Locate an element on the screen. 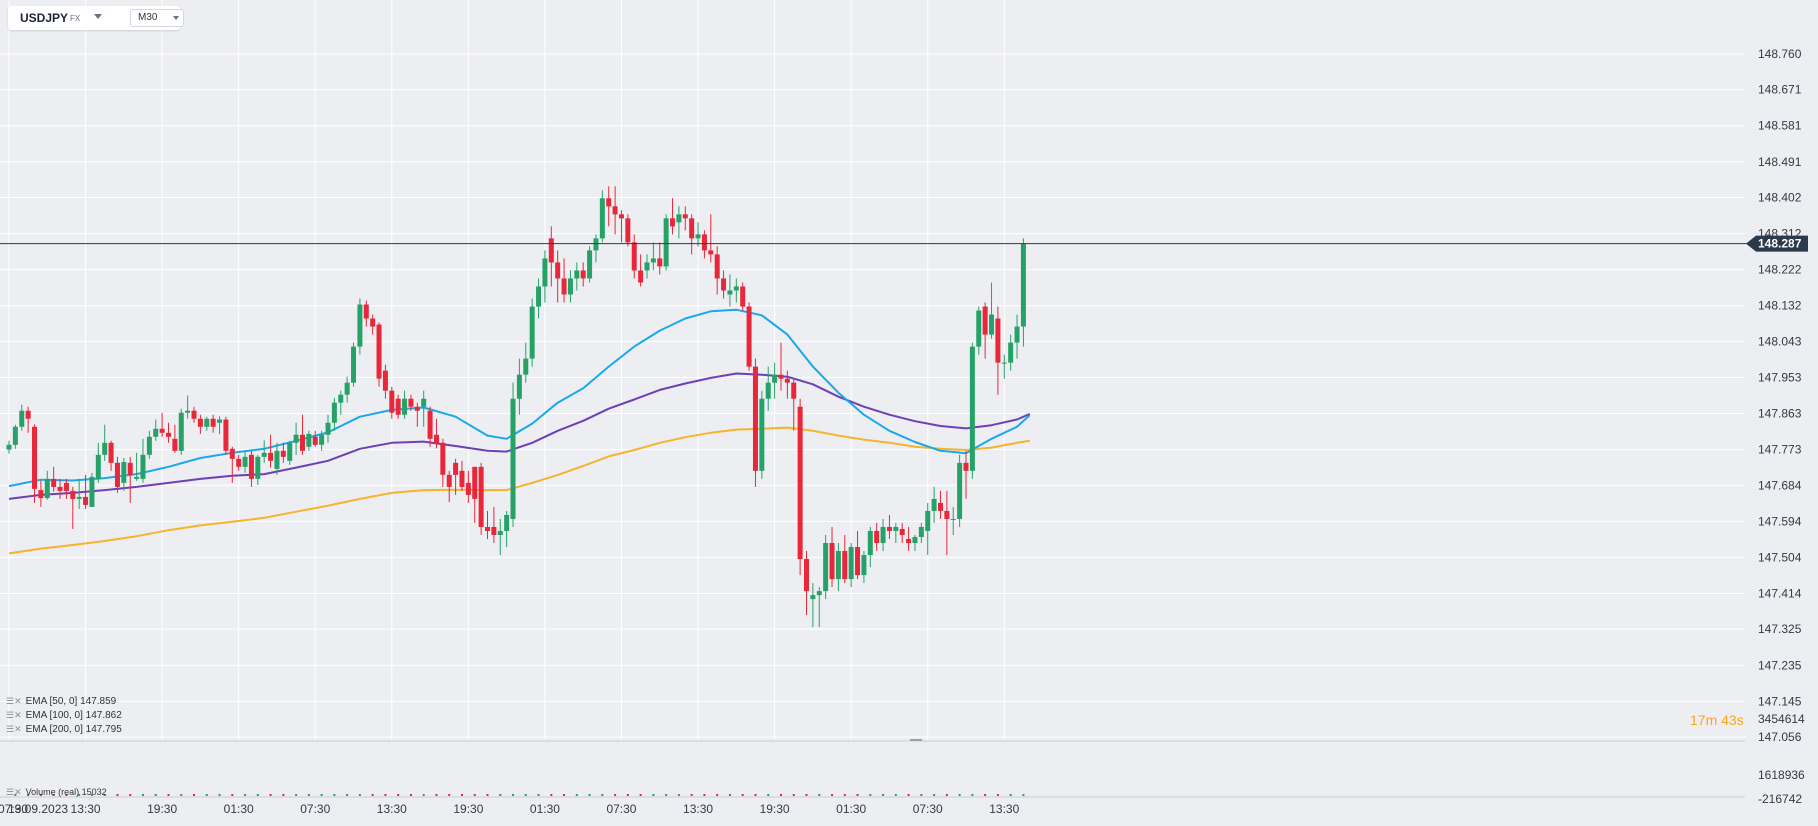 The height and width of the screenshot is (826, 1818). indicator-volume: ☰✕ Volume (real) 15032 is located at coordinates (56, 792).